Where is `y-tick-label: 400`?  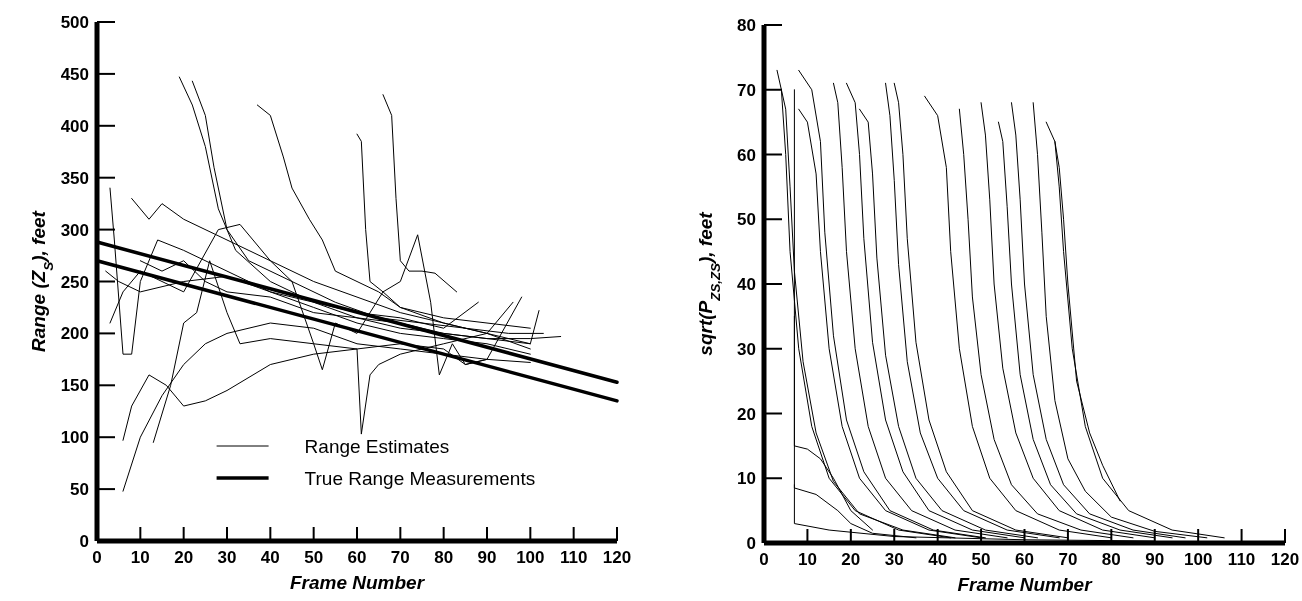 y-tick-label: 400 is located at coordinates (74, 126).